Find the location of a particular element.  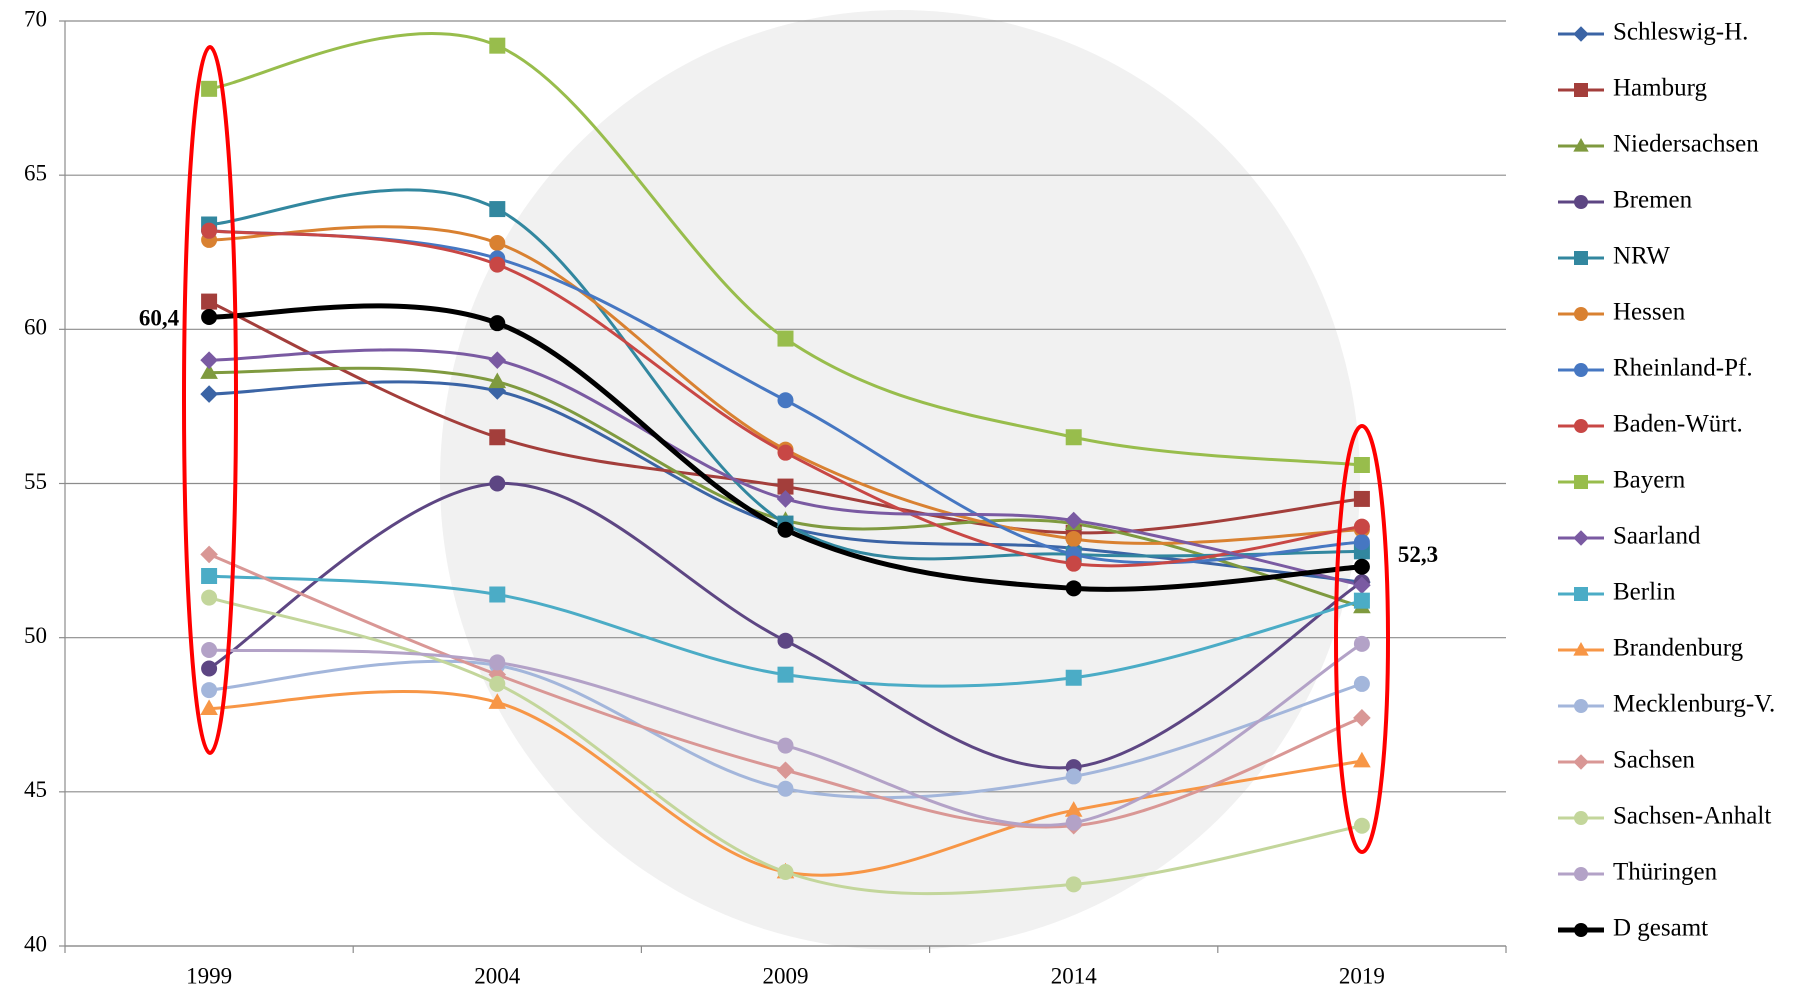

legend-label: Hamburg is located at coordinates (1660, 88).